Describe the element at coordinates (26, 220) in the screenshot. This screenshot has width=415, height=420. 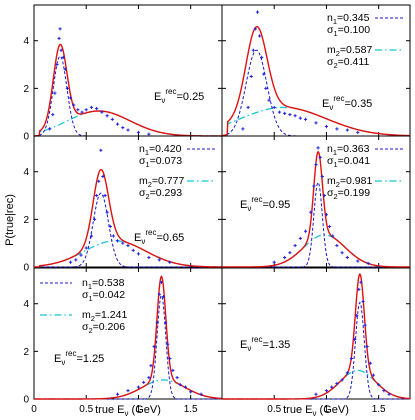
I see `y-tick-label: 2` at that location.